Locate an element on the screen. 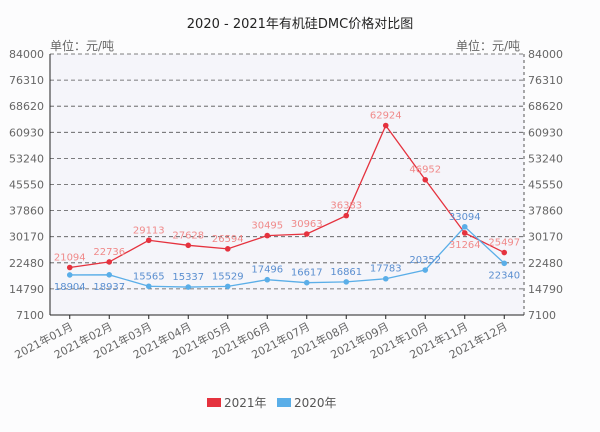 This screenshot has height=432, width=600. y-tick-label-left: 14790 is located at coordinates (26, 289).